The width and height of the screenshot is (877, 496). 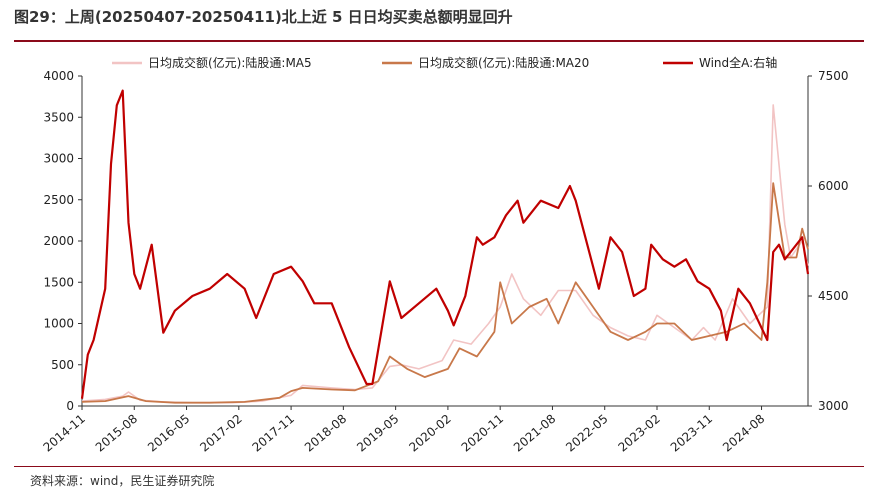 I want to click on y-left-tick-label: 3000, so click(x=58, y=159).